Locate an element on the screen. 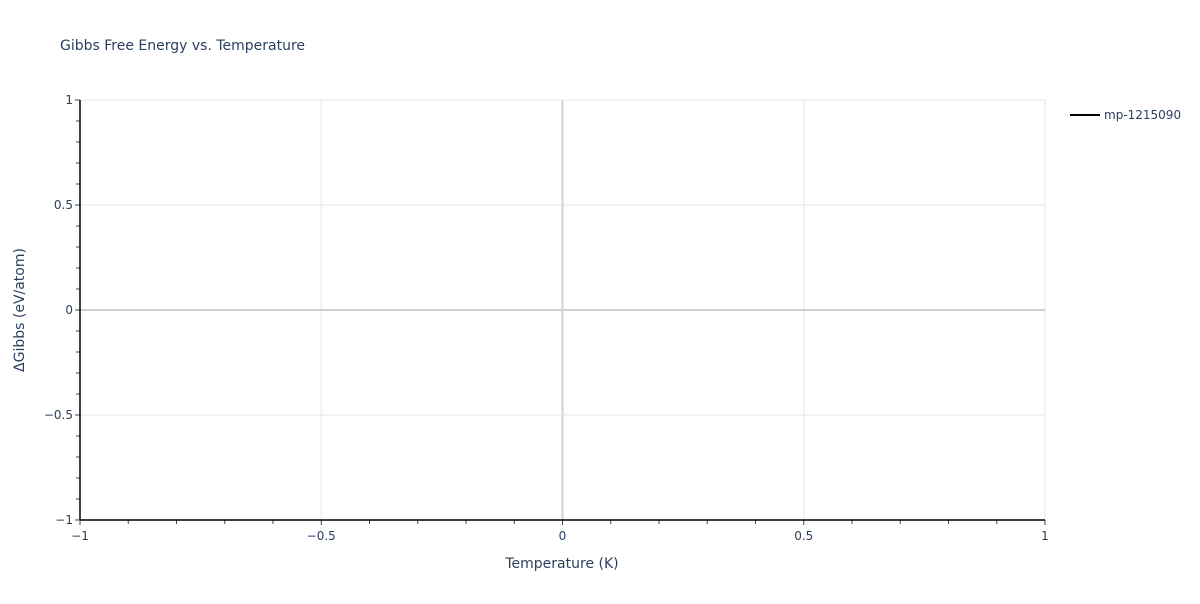 This screenshot has width=1200, height=604. x-tick-label: 0 is located at coordinates (563, 536).